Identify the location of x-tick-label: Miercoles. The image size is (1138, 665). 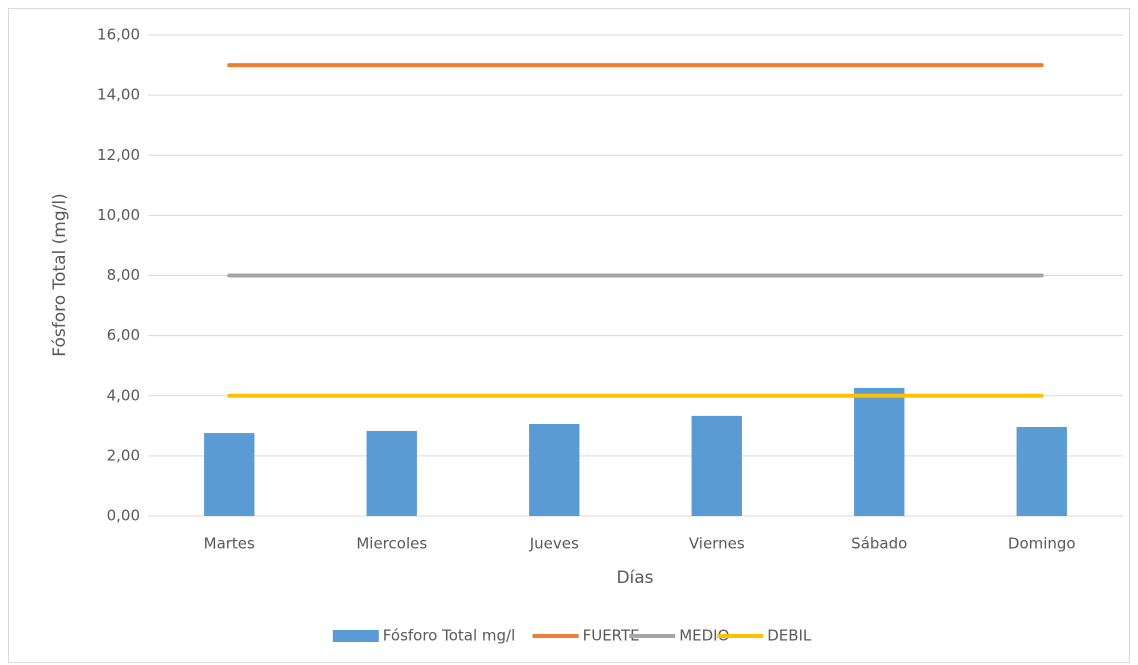
(391, 544).